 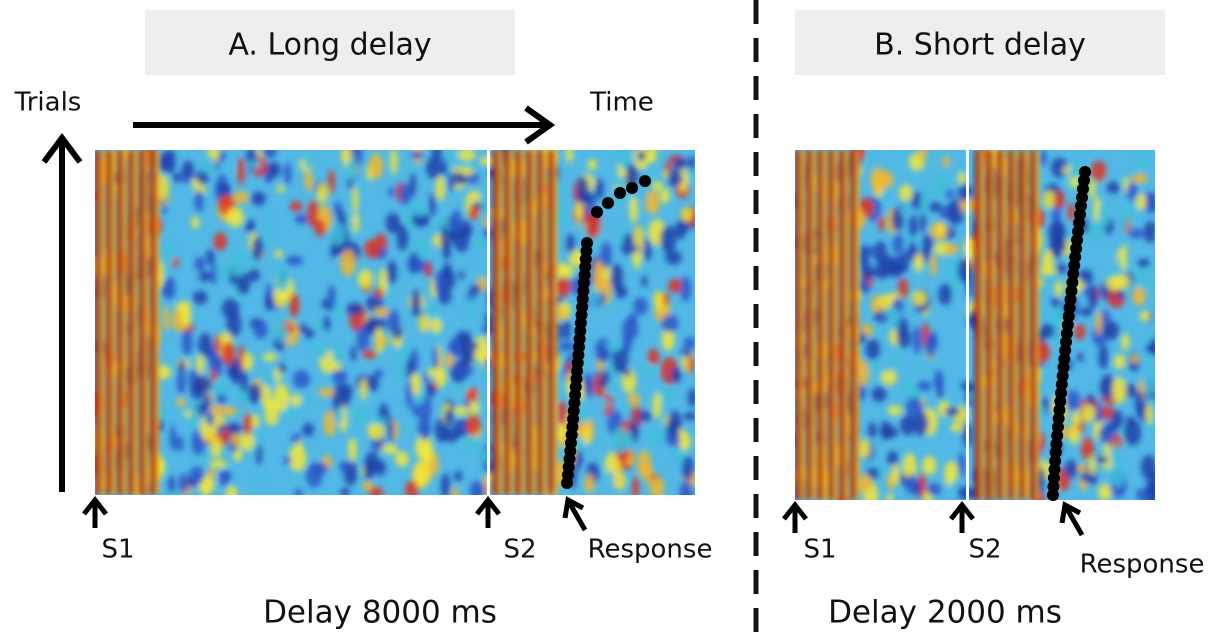 I want to click on caption: Delay 2000 ms, so click(x=945, y=613).